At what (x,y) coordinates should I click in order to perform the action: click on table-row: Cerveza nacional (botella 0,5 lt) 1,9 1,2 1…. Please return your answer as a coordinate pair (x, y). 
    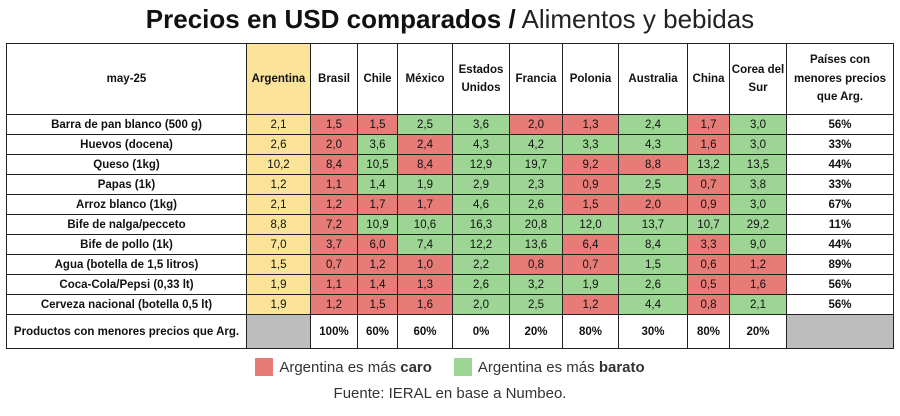
    Looking at the image, I should click on (450, 304).